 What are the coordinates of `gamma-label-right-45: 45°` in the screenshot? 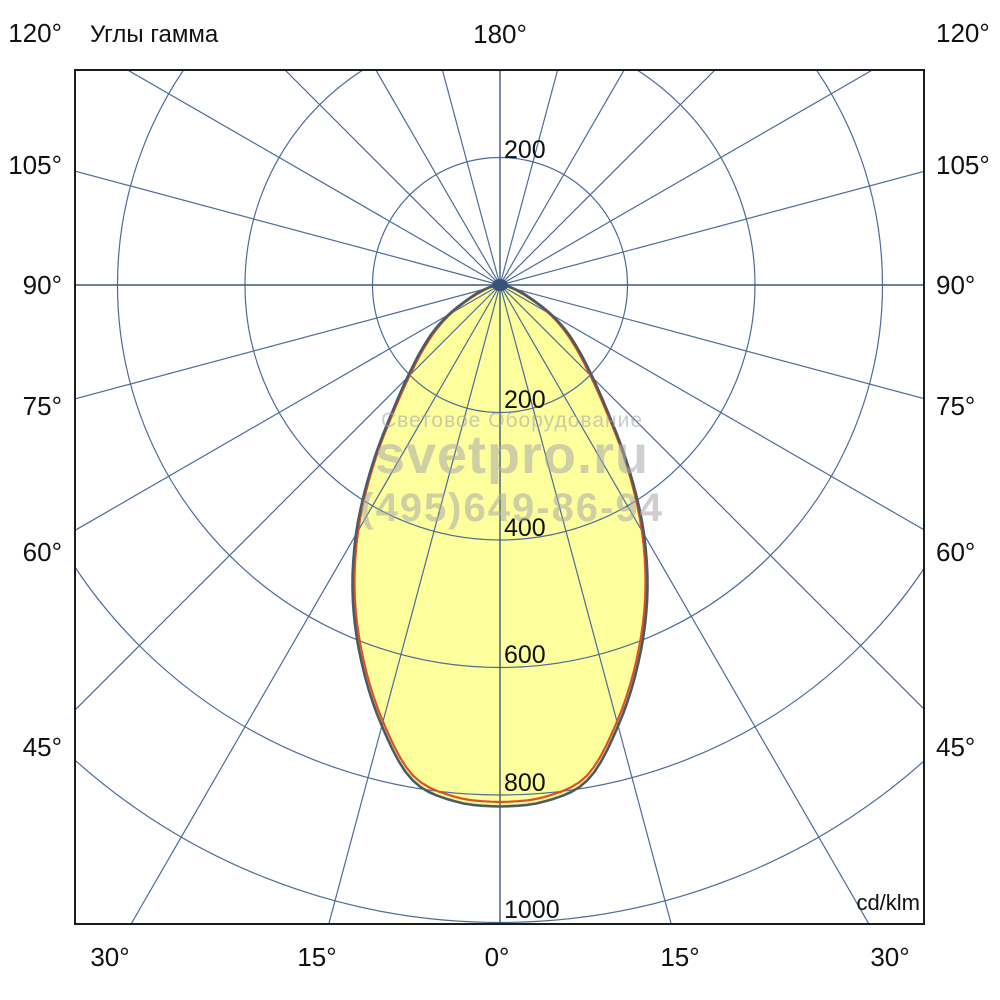 It's located at (956, 747).